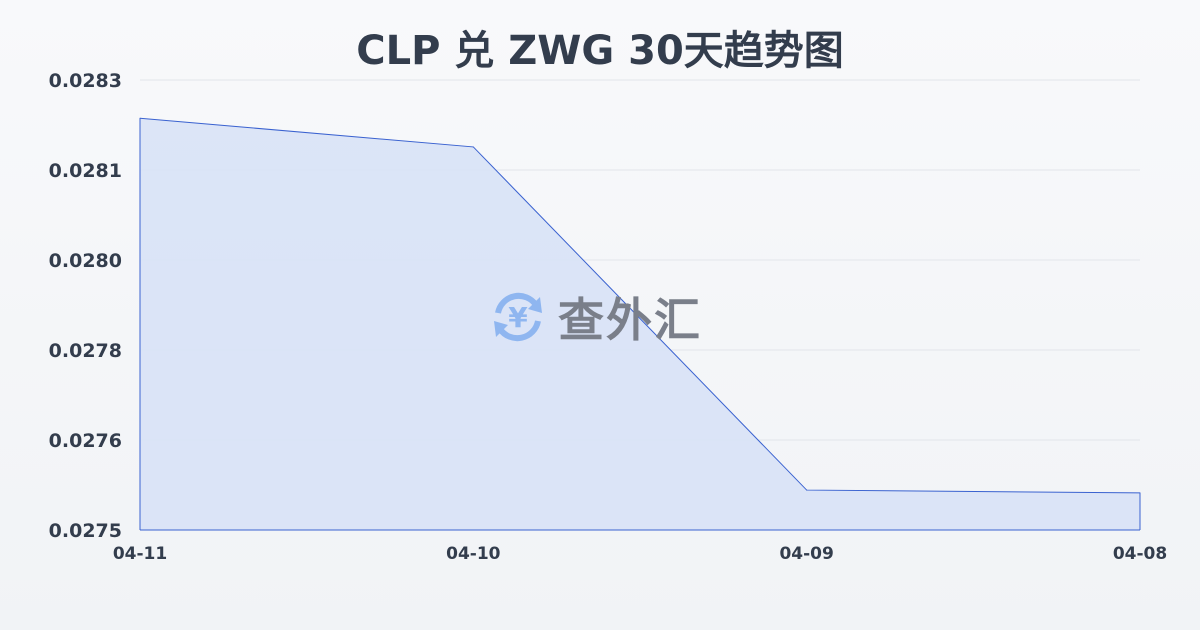 The height and width of the screenshot is (630, 1200). I want to click on yen-exchange-icon: ¥, so click(518, 317).